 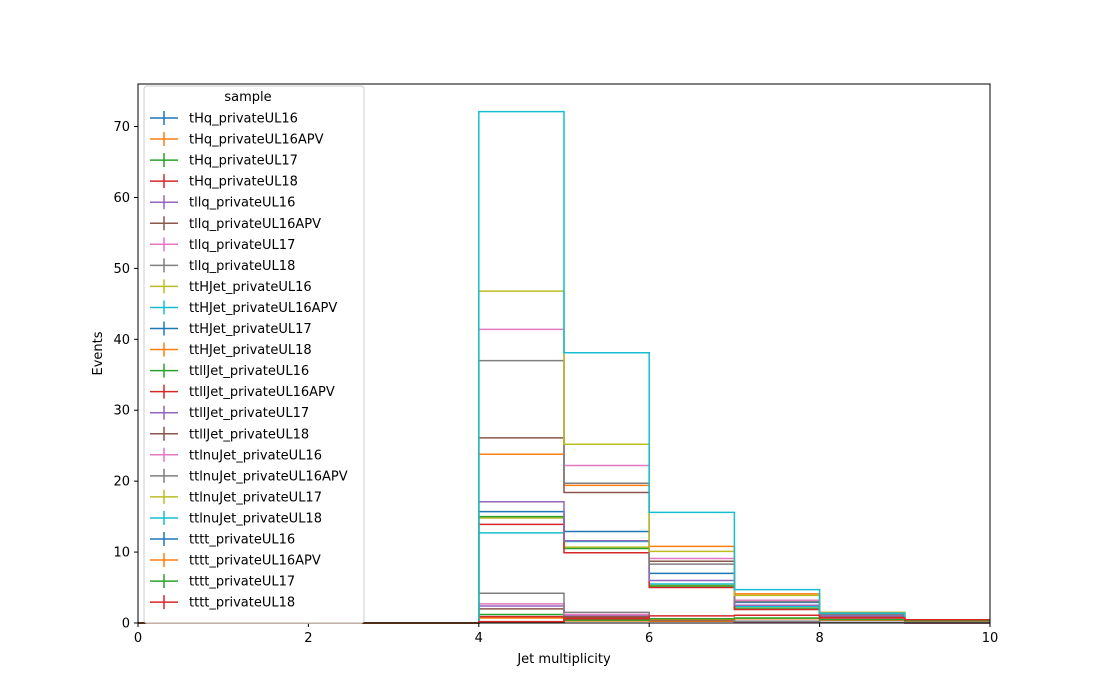 I want to click on legend-item: tttt_privateUL16, so click(x=222, y=540).